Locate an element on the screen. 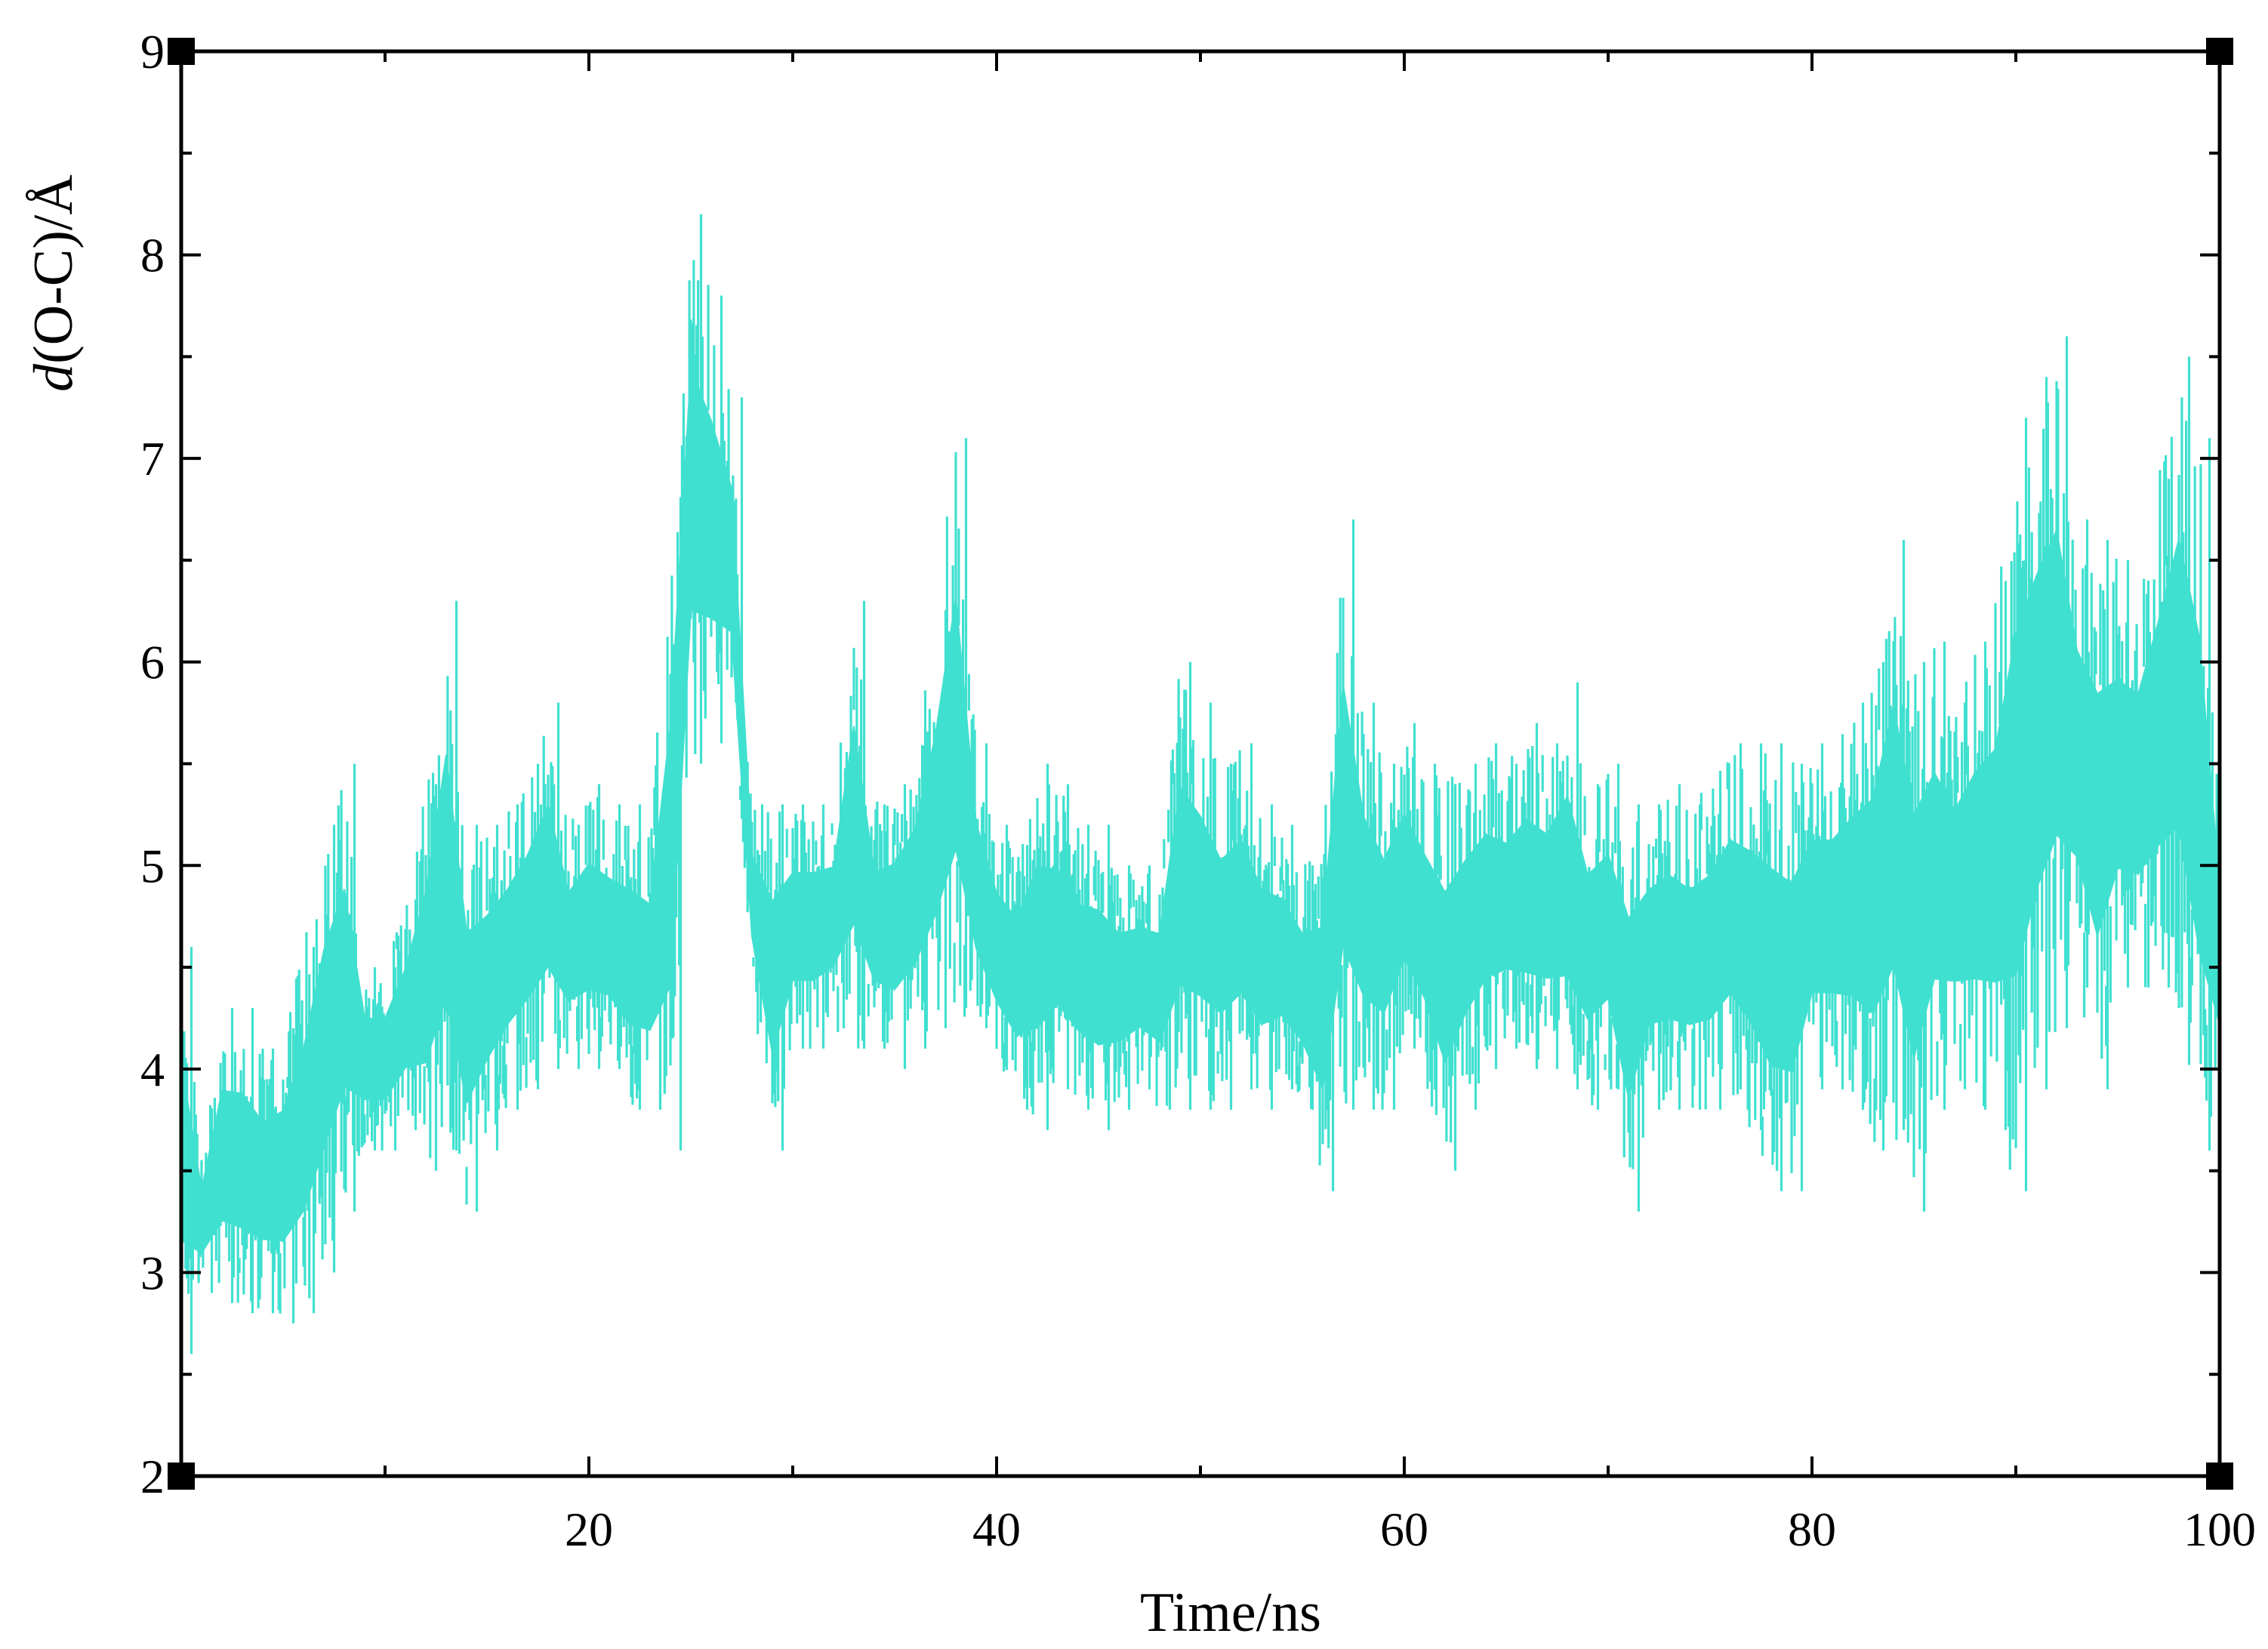 The height and width of the screenshot is (1649, 2268). x-tick-label: 40 is located at coordinates (997, 1529).